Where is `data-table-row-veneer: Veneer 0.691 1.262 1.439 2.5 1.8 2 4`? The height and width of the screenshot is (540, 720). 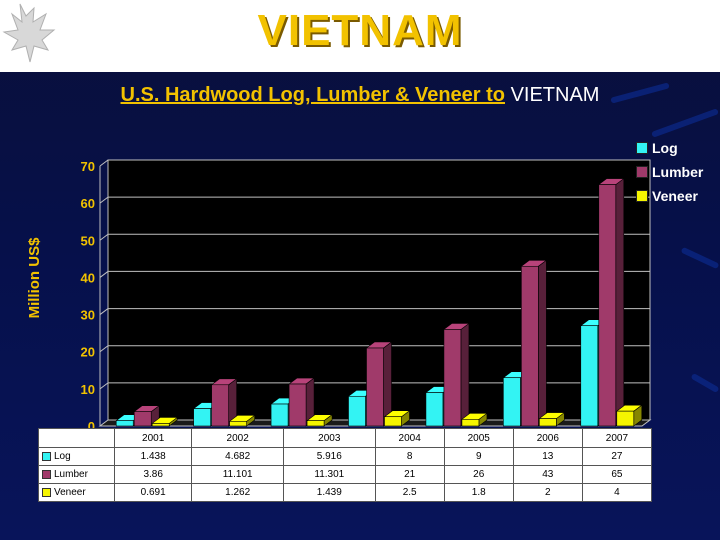 data-table-row-veneer: Veneer 0.691 1.262 1.439 2.5 1.8 2 4 is located at coordinates (345, 492).